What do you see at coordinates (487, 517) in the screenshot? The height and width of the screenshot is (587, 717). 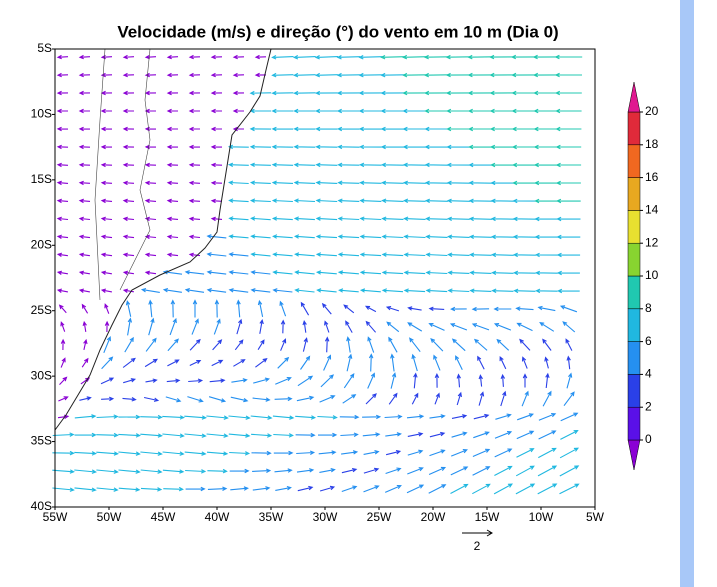 I see `lon-label: 15W` at bounding box center [487, 517].